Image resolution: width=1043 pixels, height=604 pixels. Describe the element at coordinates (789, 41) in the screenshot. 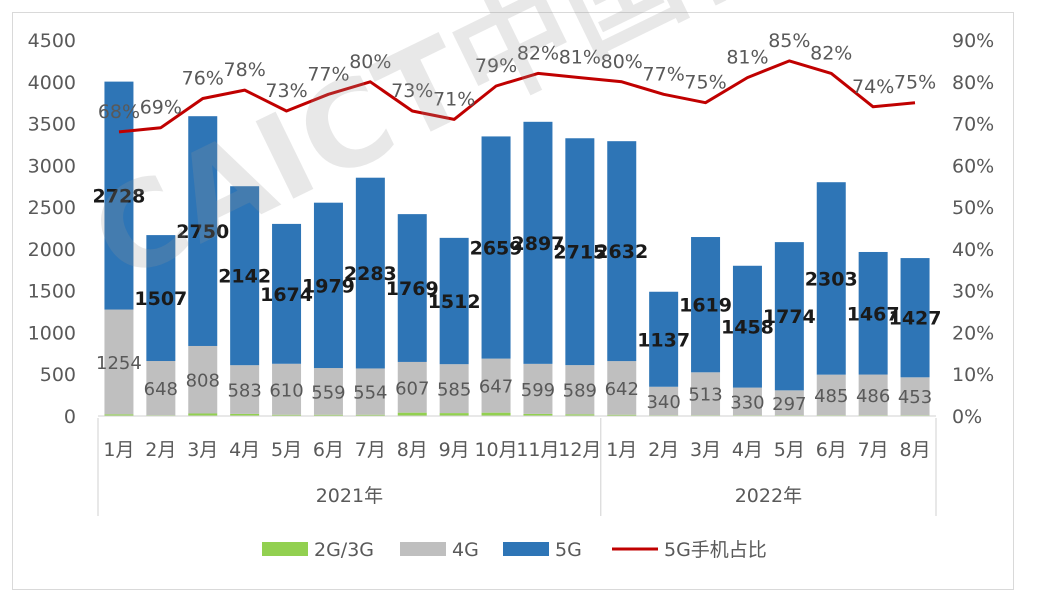

I see `share-label: 85%` at that location.